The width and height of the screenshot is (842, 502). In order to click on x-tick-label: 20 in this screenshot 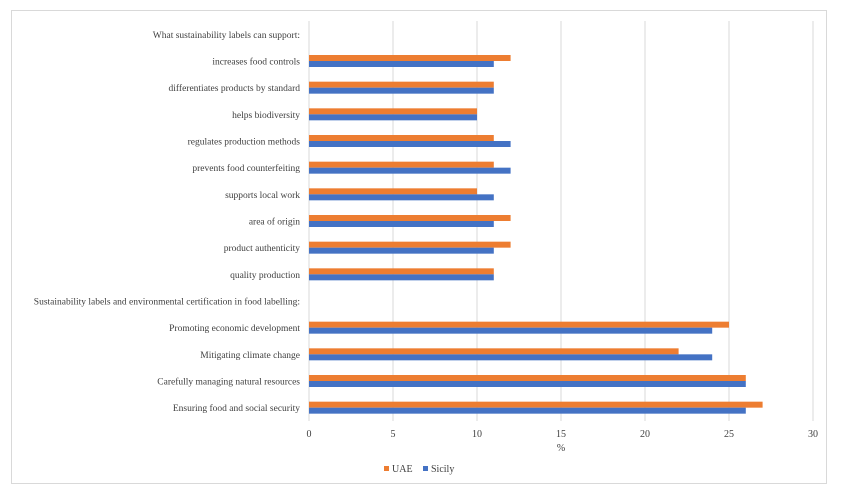, I will do `click(645, 434)`.